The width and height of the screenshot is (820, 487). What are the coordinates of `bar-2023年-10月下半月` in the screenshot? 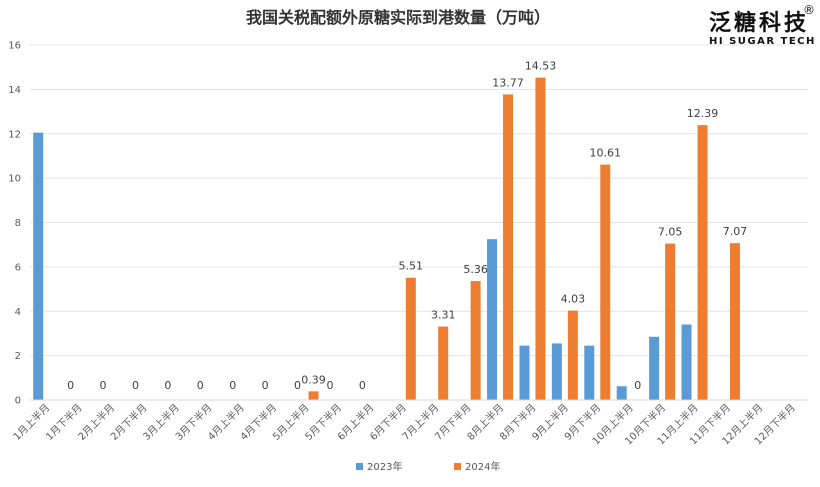 It's located at (654, 368).